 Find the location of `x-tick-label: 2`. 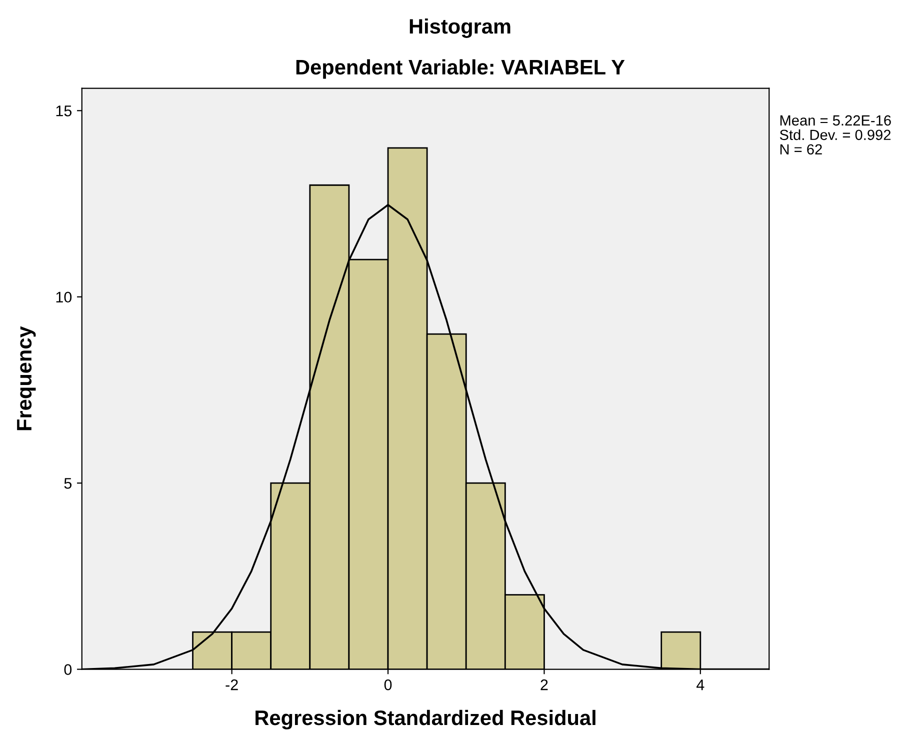

x-tick-label: 2 is located at coordinates (544, 684).